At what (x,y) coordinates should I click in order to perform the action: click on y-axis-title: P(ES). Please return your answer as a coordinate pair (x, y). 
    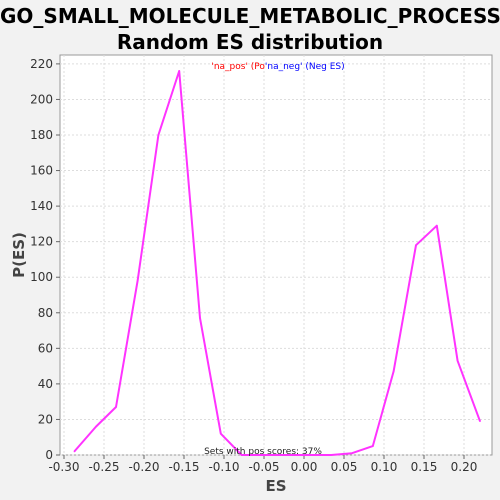
    Looking at the image, I should click on (19, 255).